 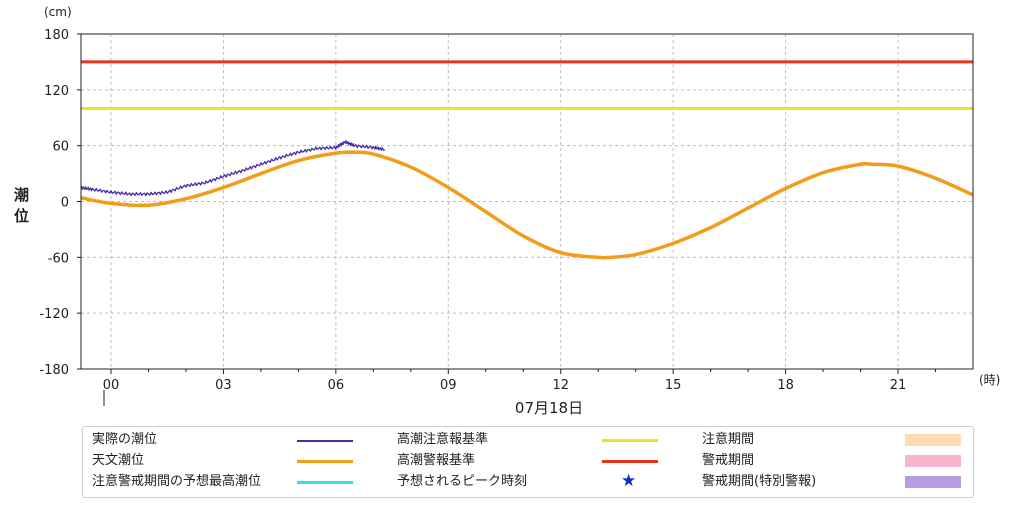 What do you see at coordinates (785, 385) in the screenshot?
I see `x-tick-label: 18` at bounding box center [785, 385].